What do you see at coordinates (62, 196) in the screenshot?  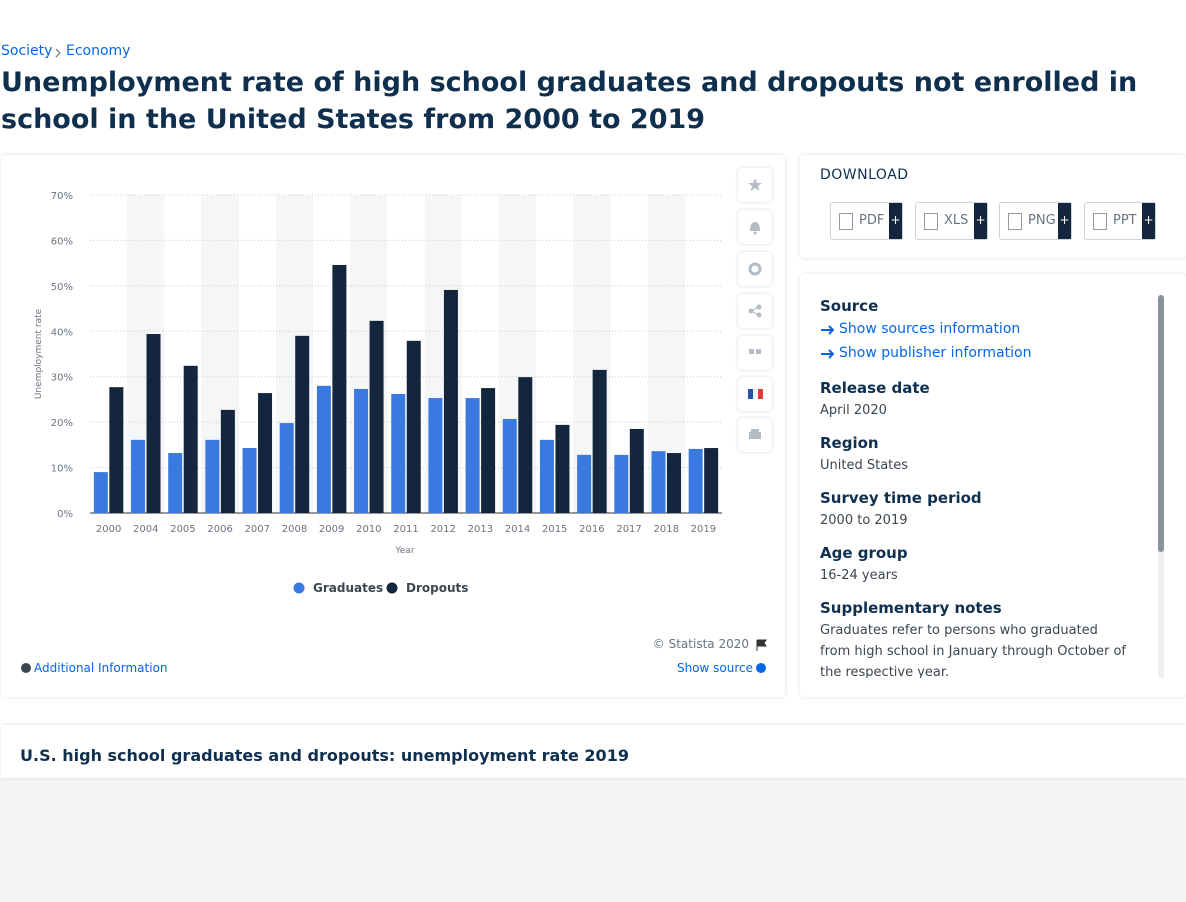 I see `y-tick-label: 70%` at bounding box center [62, 196].